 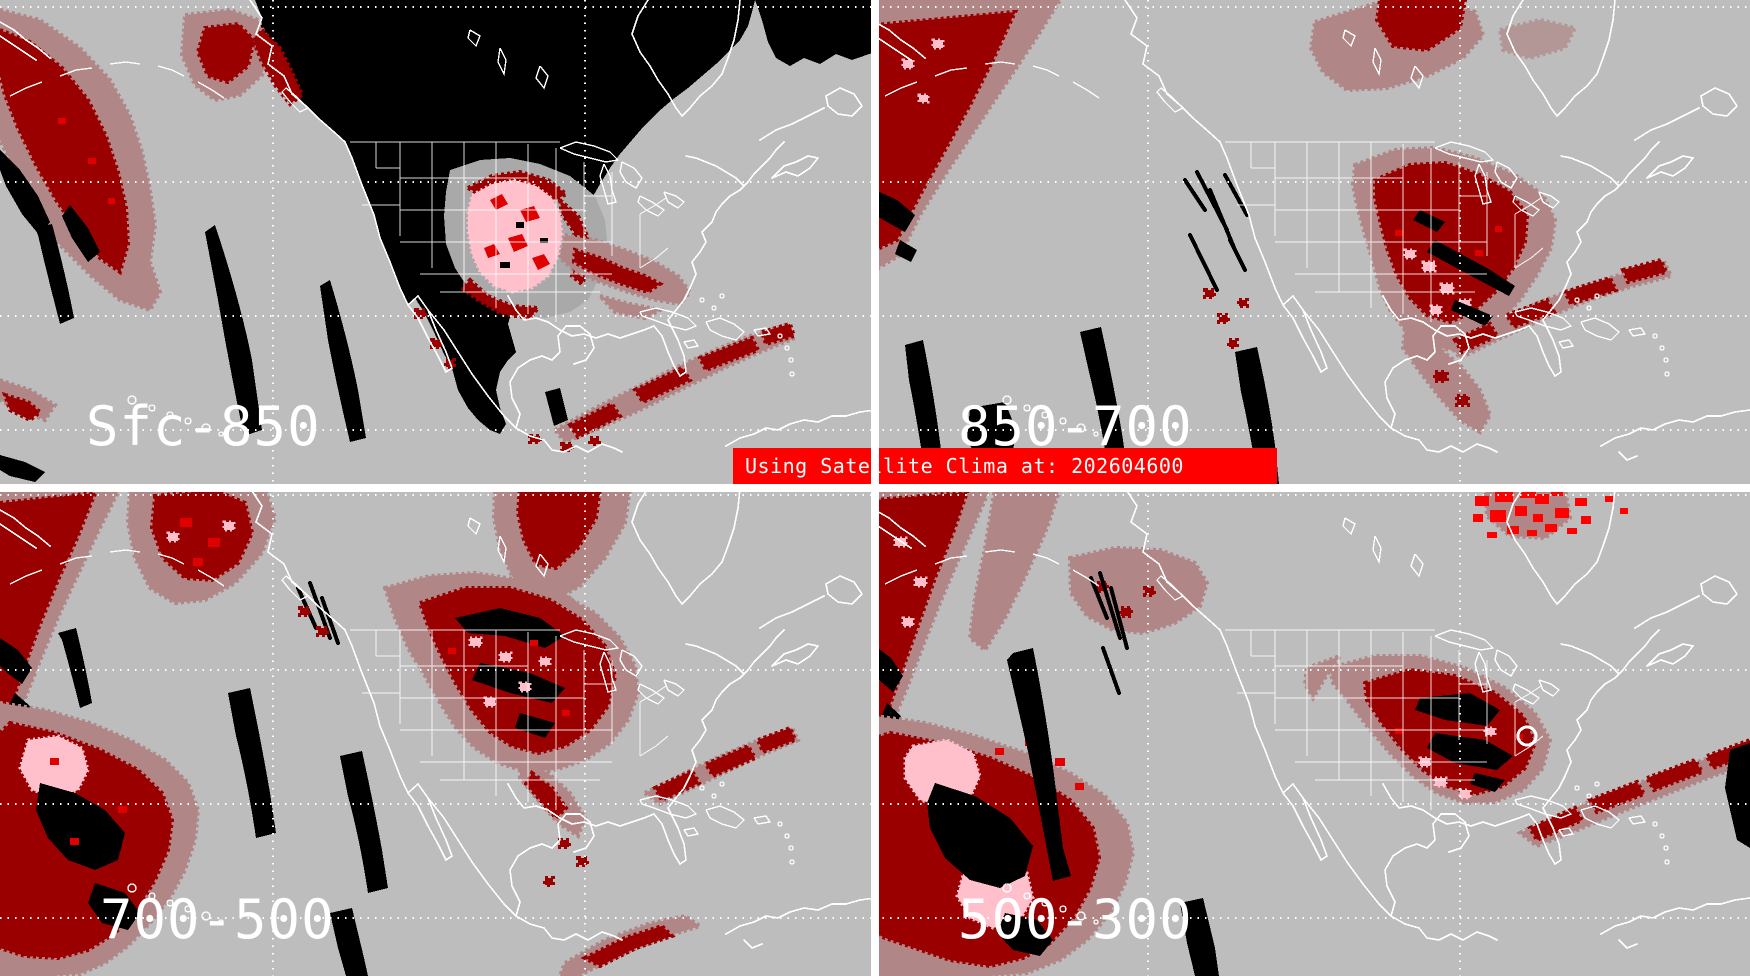 I want to click on flash-red-cluster, so click(x=1550, y=513).